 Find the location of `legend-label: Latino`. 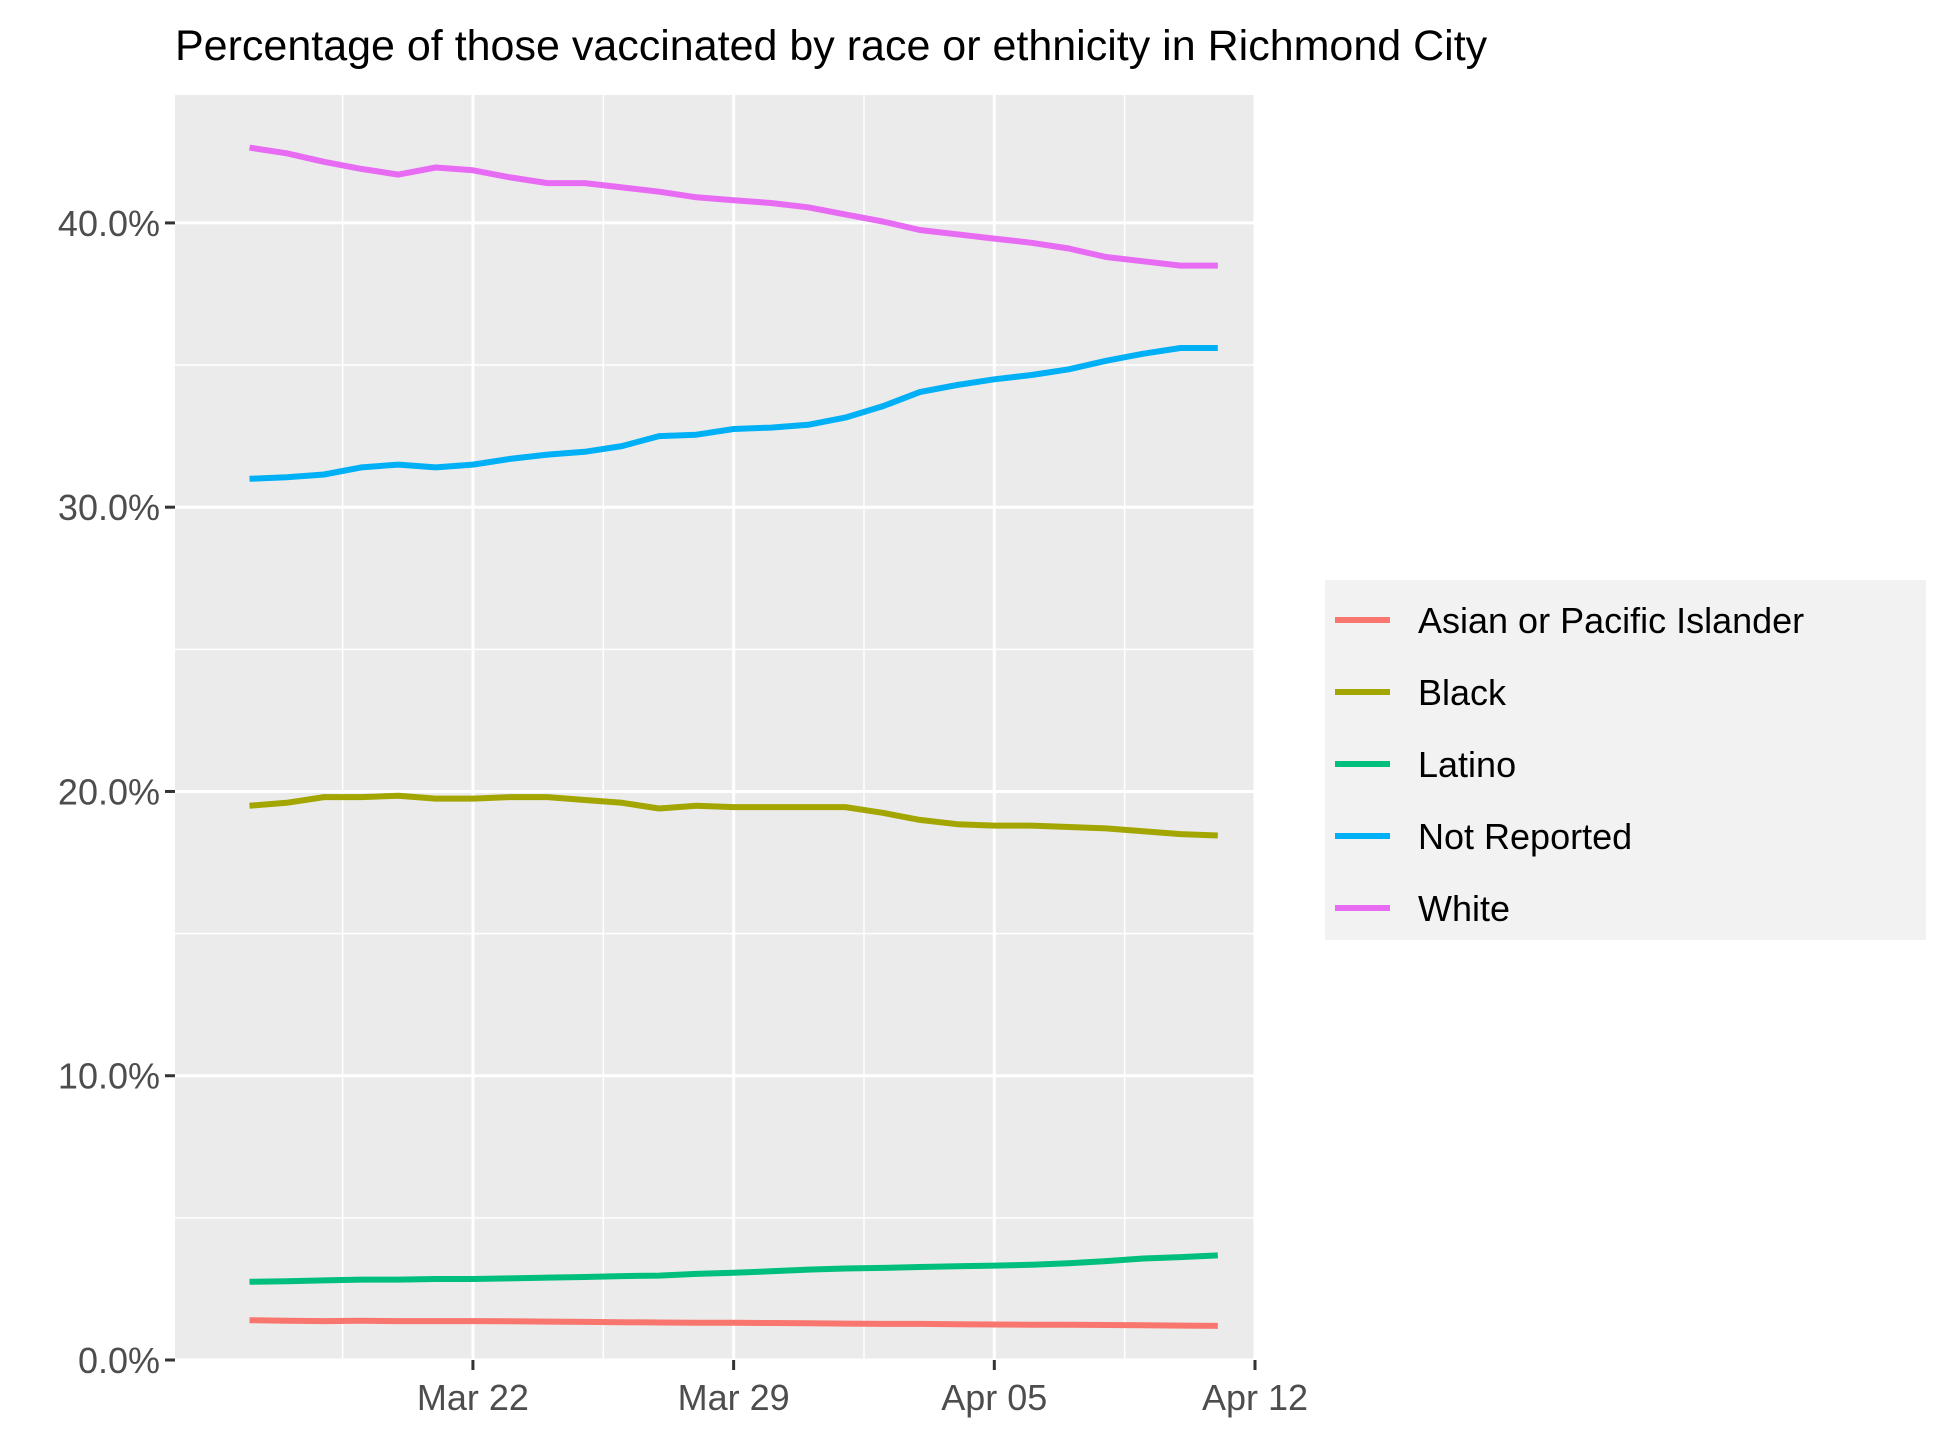

legend-label: Latino is located at coordinates (1467, 764).